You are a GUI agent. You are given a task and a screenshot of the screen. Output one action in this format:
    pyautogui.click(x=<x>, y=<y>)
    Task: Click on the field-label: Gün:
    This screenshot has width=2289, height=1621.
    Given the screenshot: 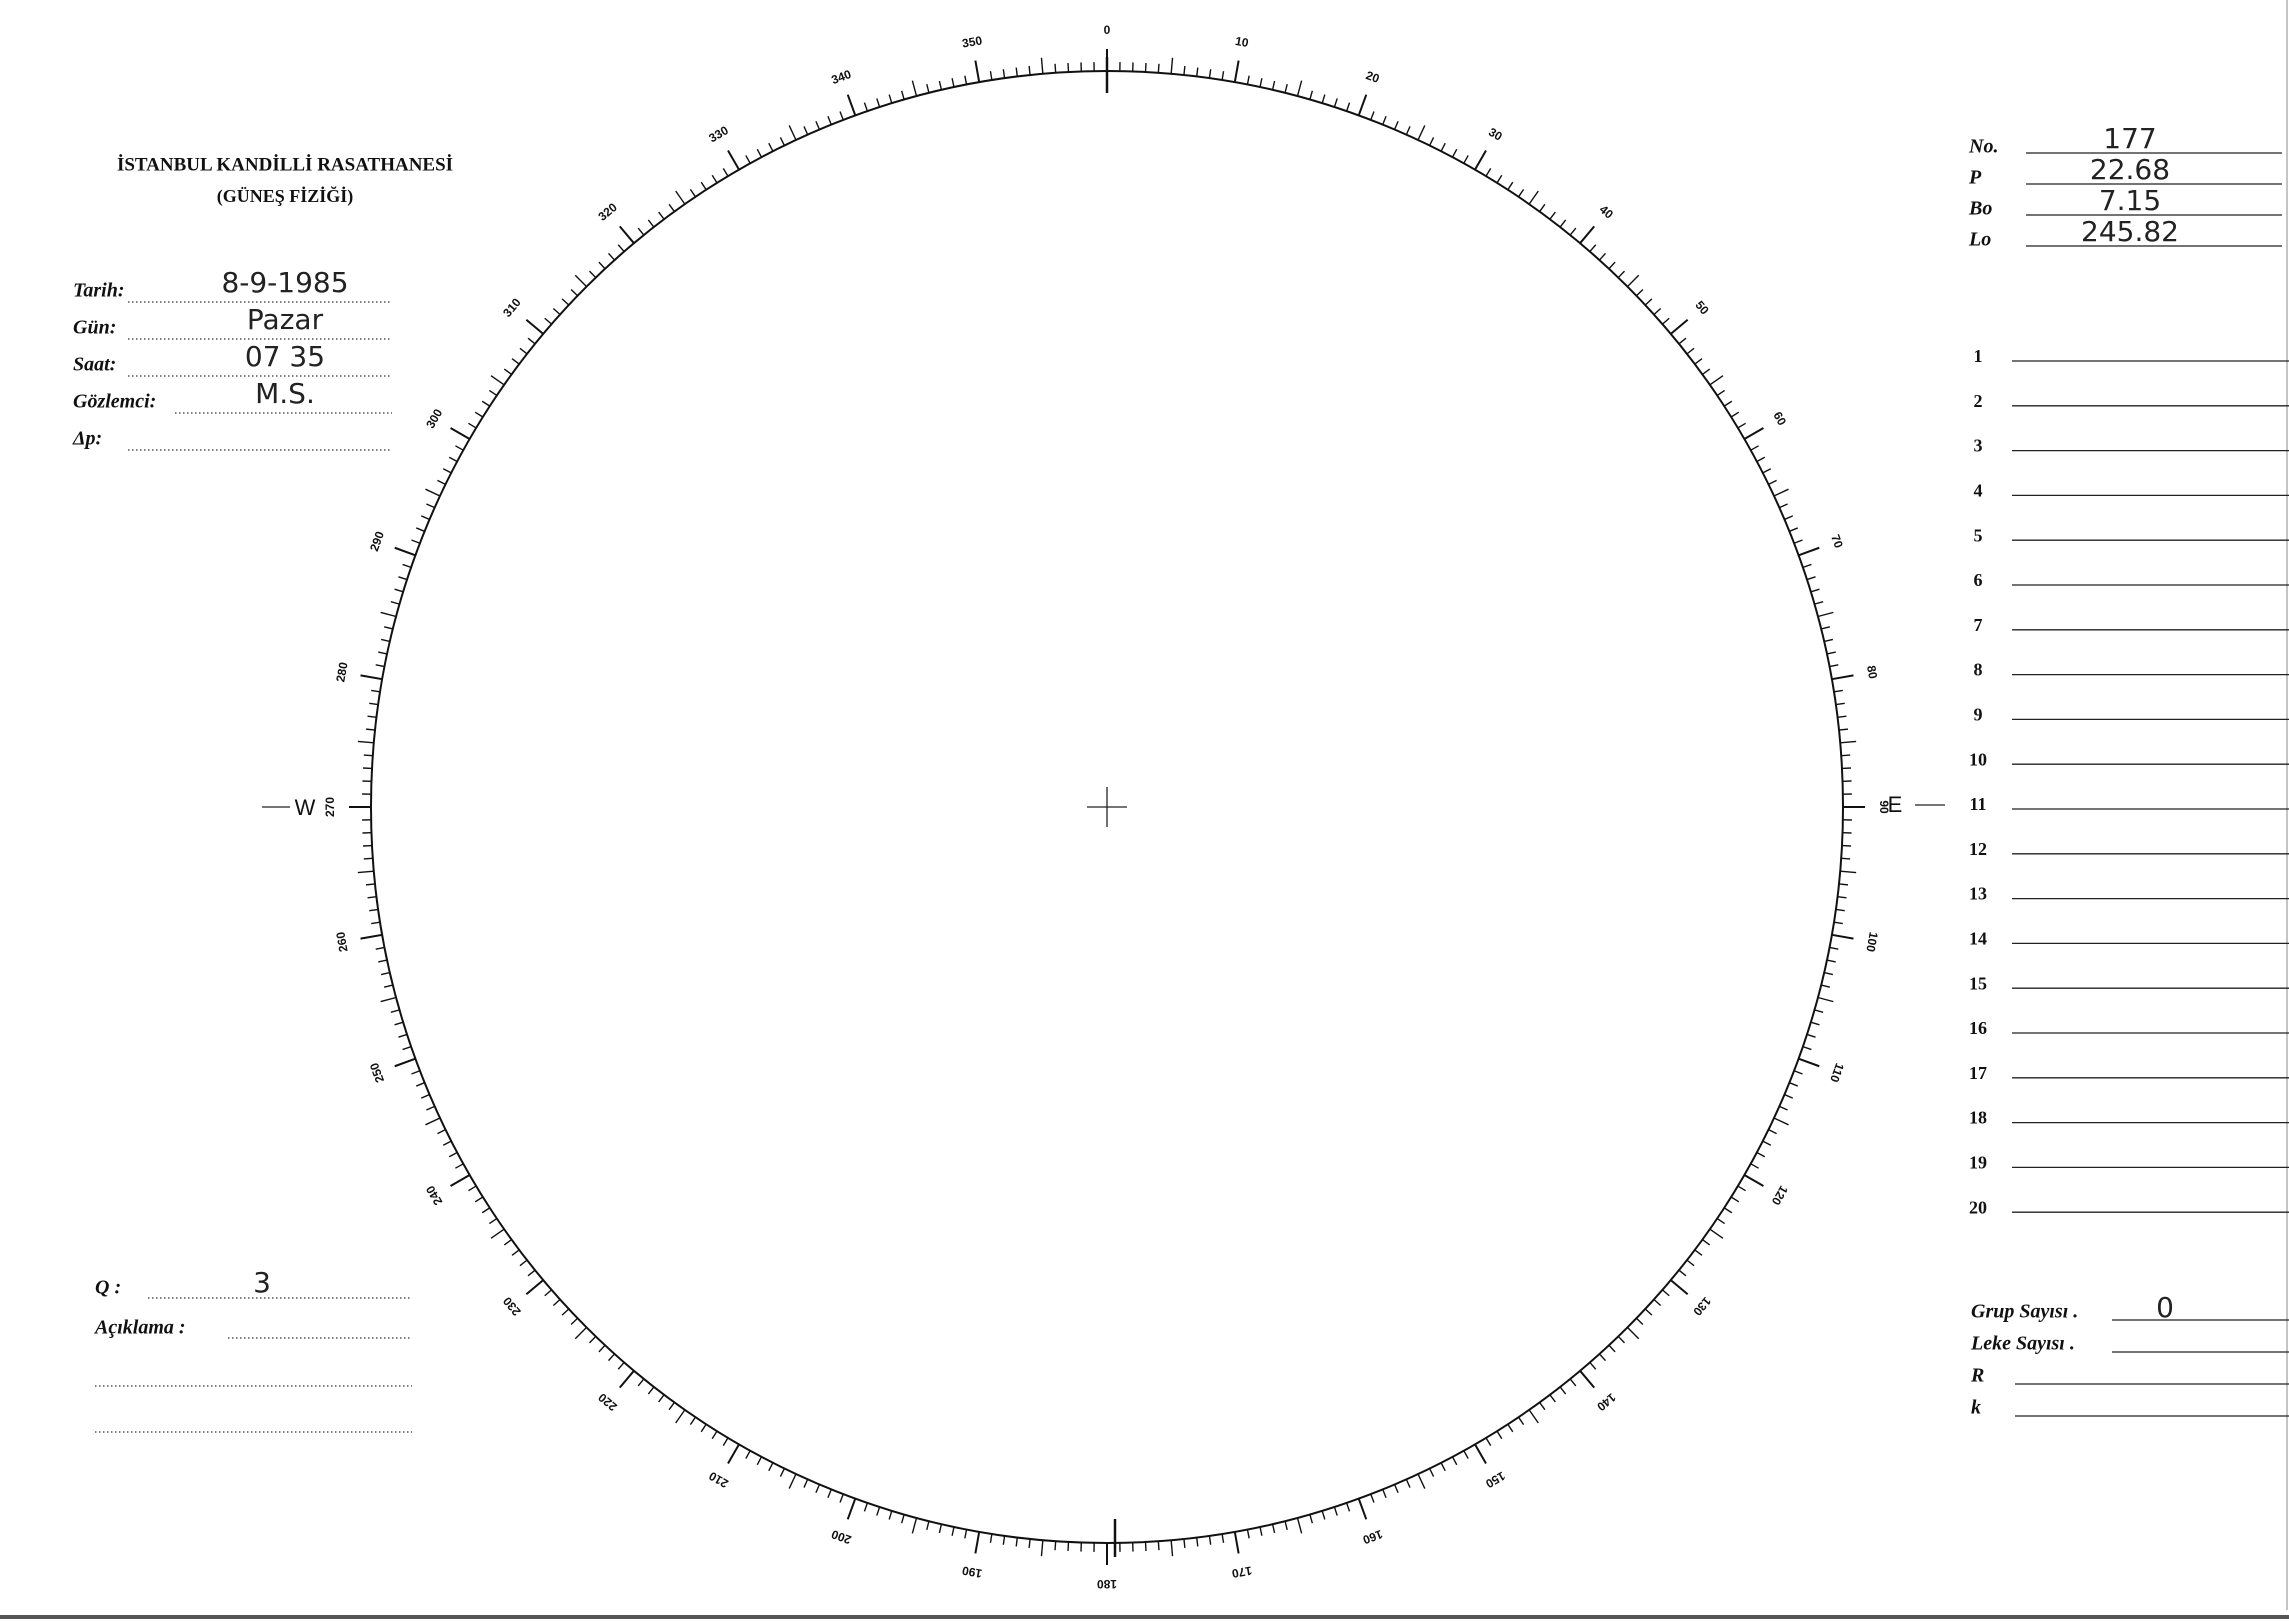 What is the action you would take?
    pyautogui.click(x=94, y=328)
    